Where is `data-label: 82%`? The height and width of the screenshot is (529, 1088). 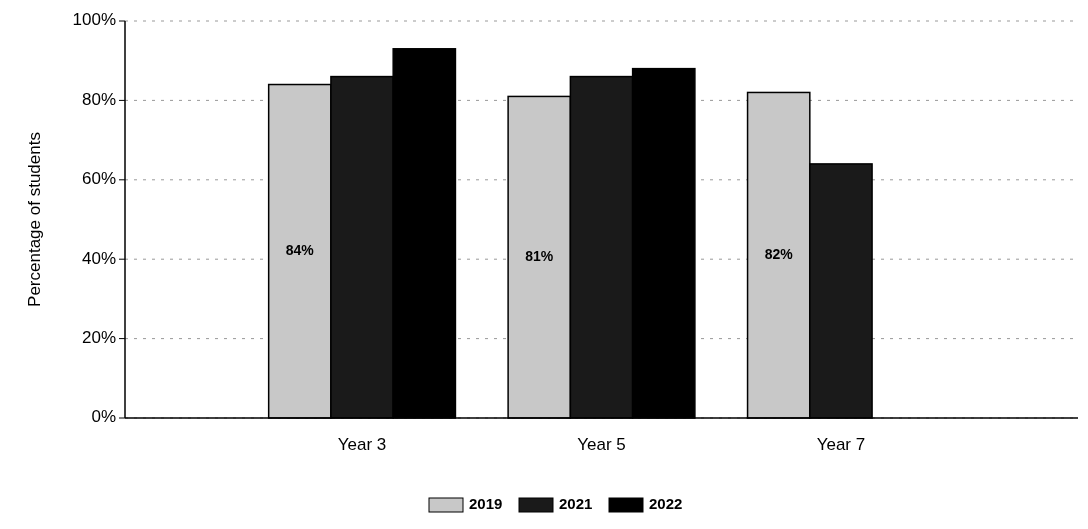 data-label: 82% is located at coordinates (779, 253).